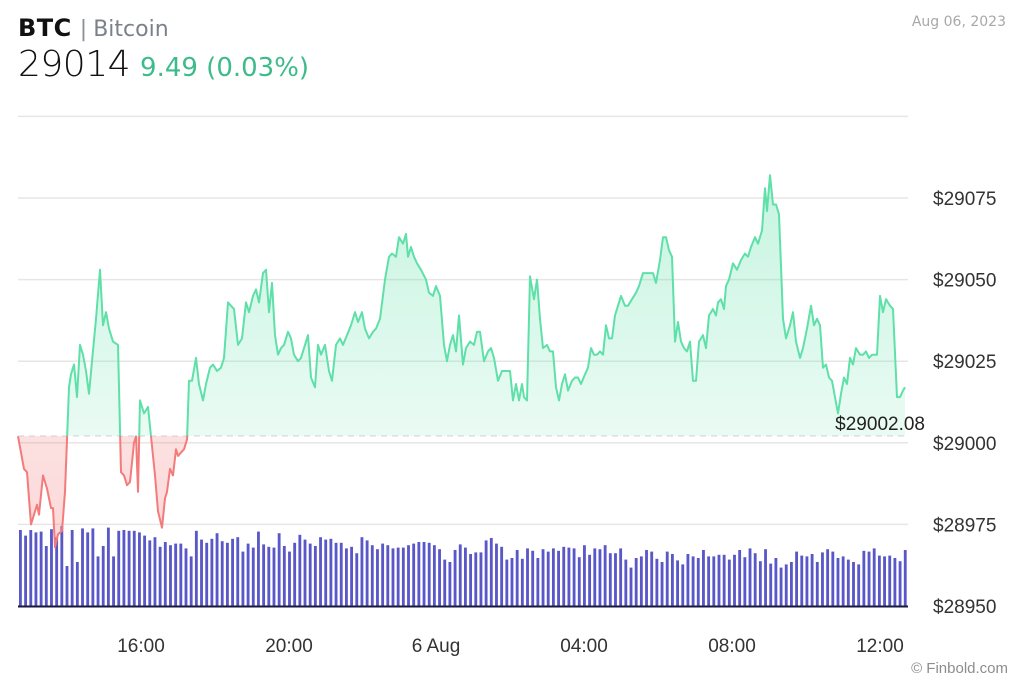  I want to click on chart-header: BTC | Bitcoin 29014 9.49 (0.03%), so click(163, 49).